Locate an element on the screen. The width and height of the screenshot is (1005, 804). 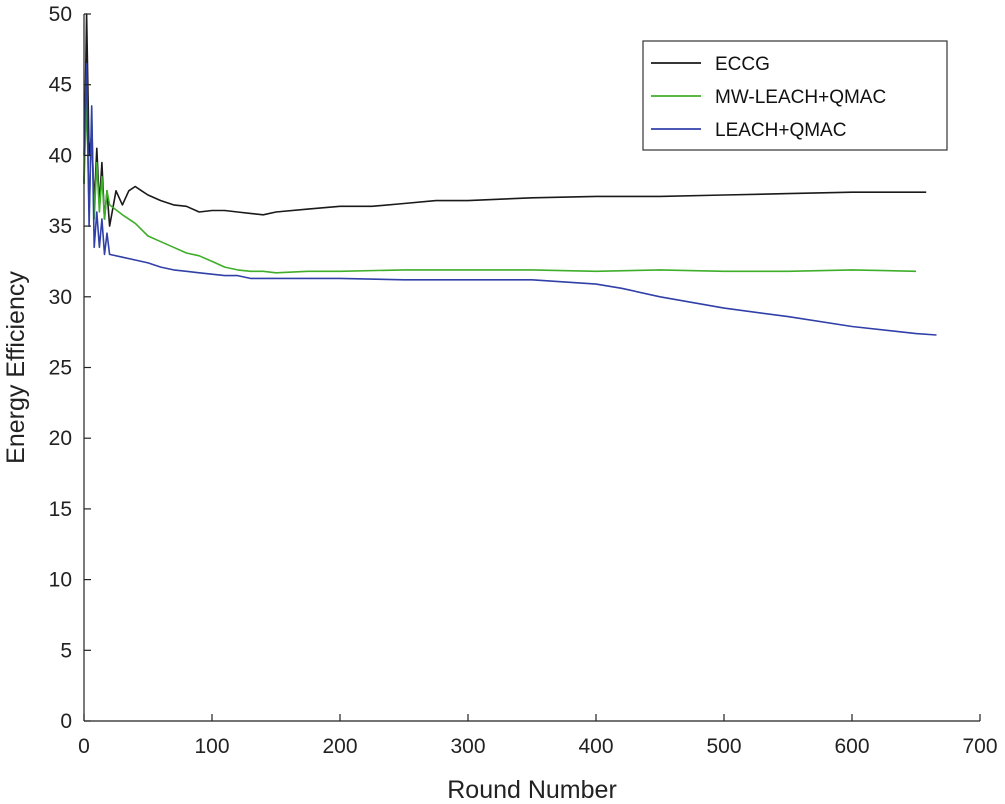
y-tick-label: 0 is located at coordinates (66, 721).